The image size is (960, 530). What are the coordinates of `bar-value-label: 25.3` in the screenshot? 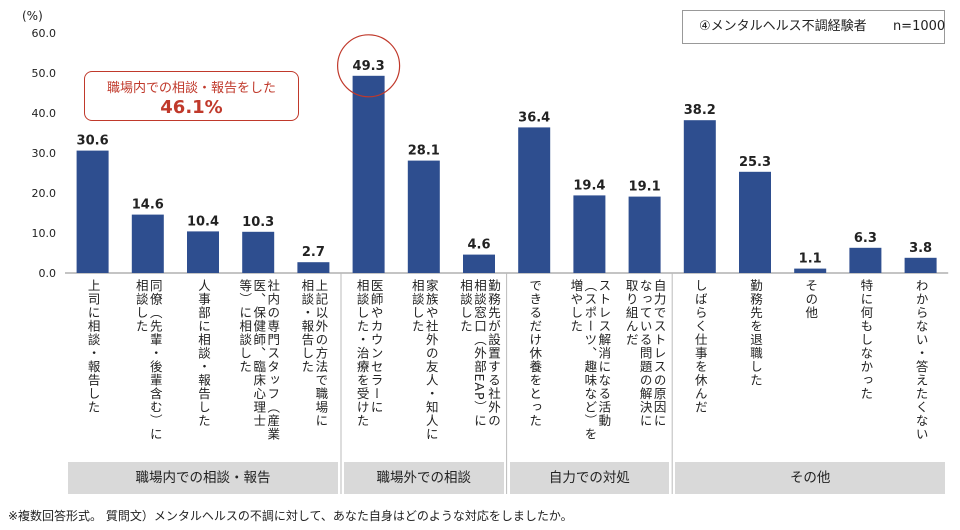 It's located at (755, 162).